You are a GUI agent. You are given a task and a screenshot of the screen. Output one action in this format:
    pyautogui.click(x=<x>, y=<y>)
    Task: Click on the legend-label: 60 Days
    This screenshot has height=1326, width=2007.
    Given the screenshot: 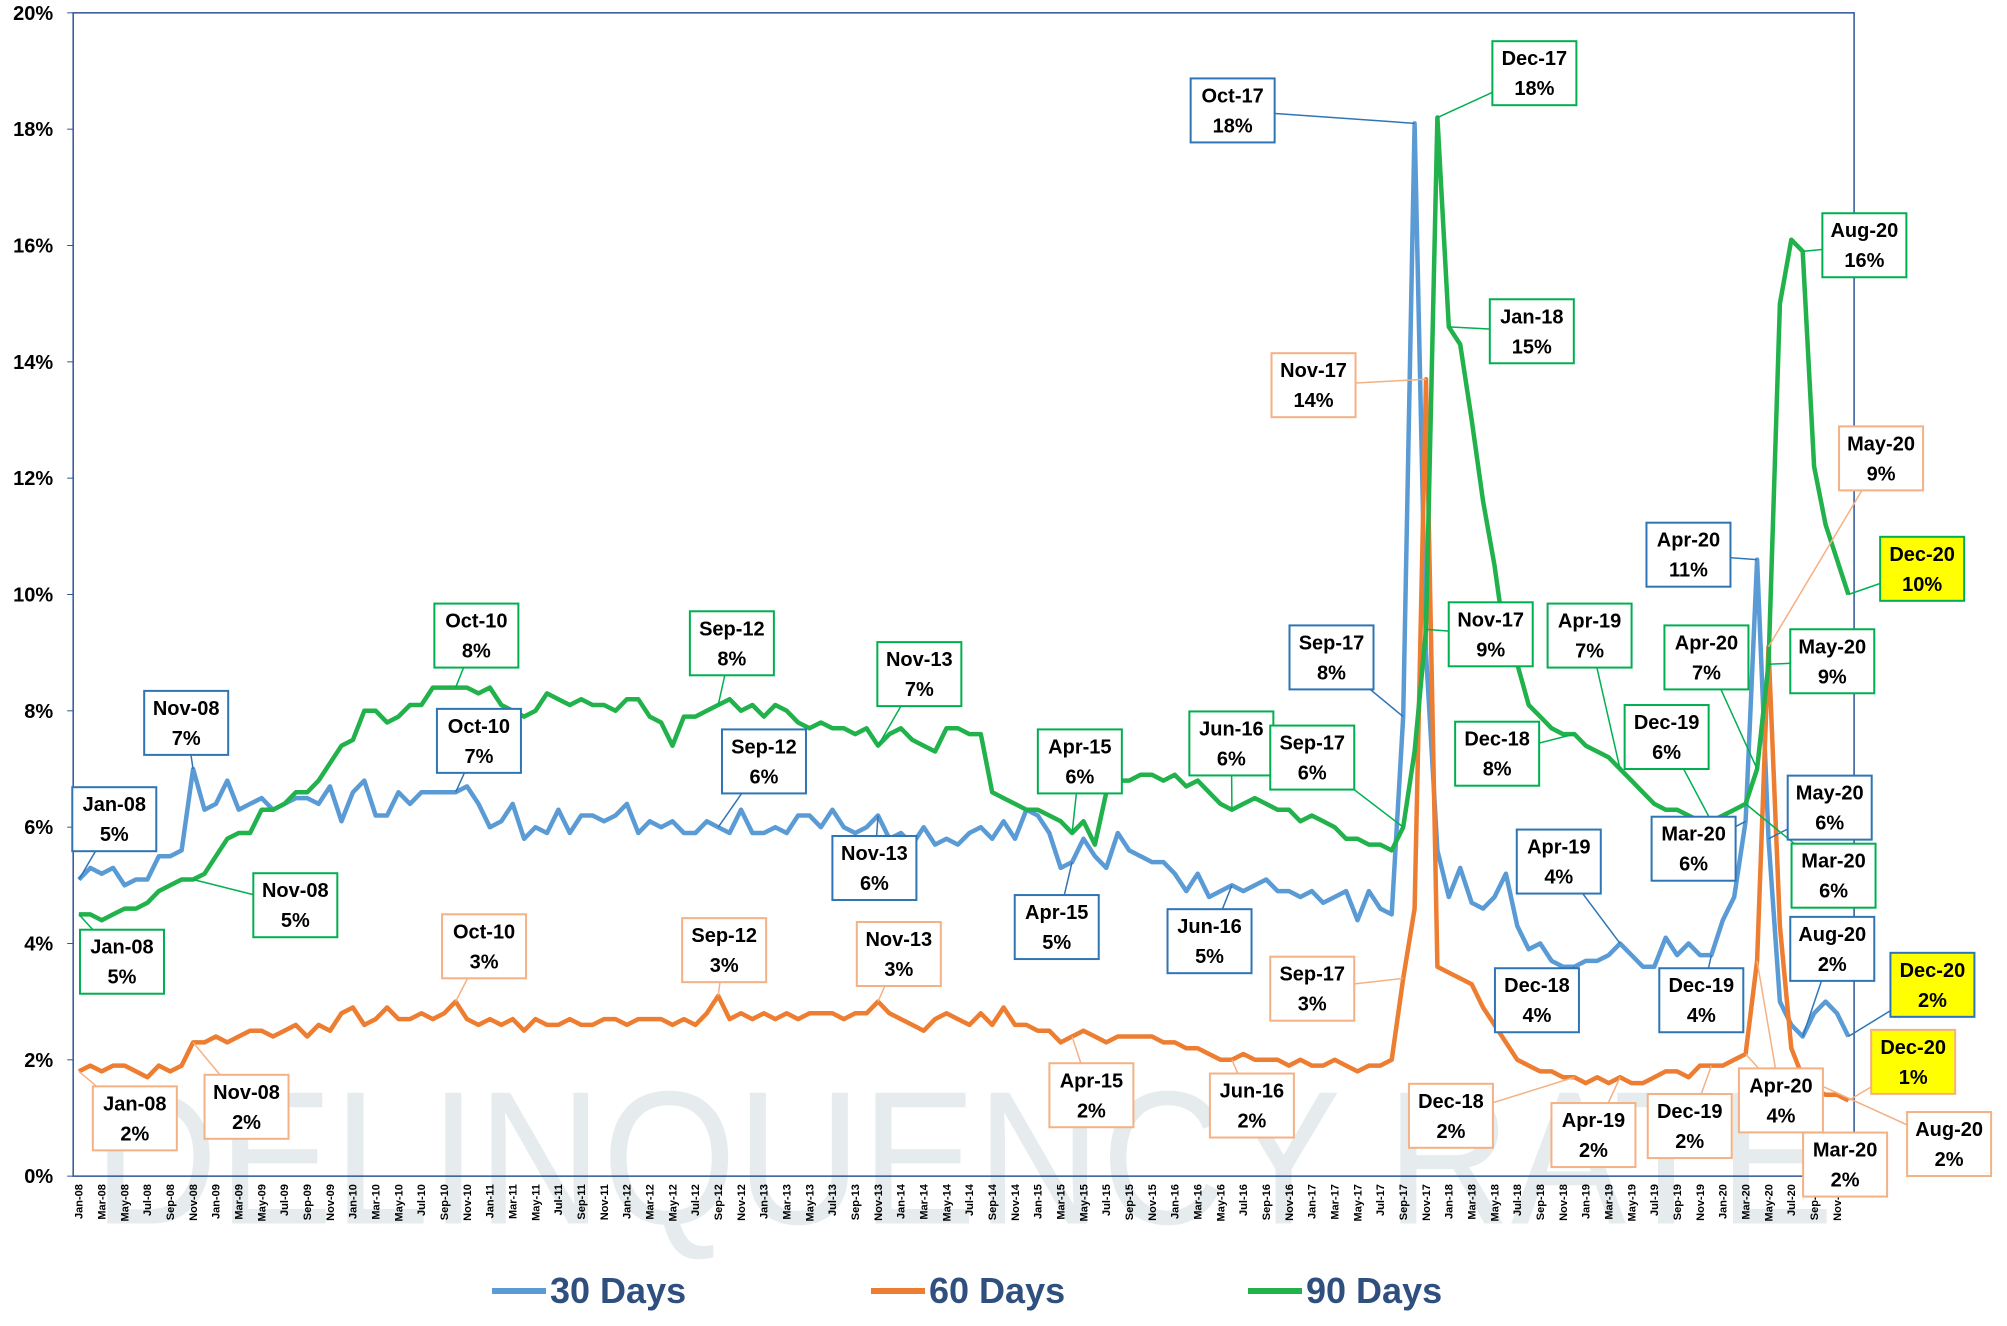 What is the action you would take?
    pyautogui.click(x=997, y=1290)
    